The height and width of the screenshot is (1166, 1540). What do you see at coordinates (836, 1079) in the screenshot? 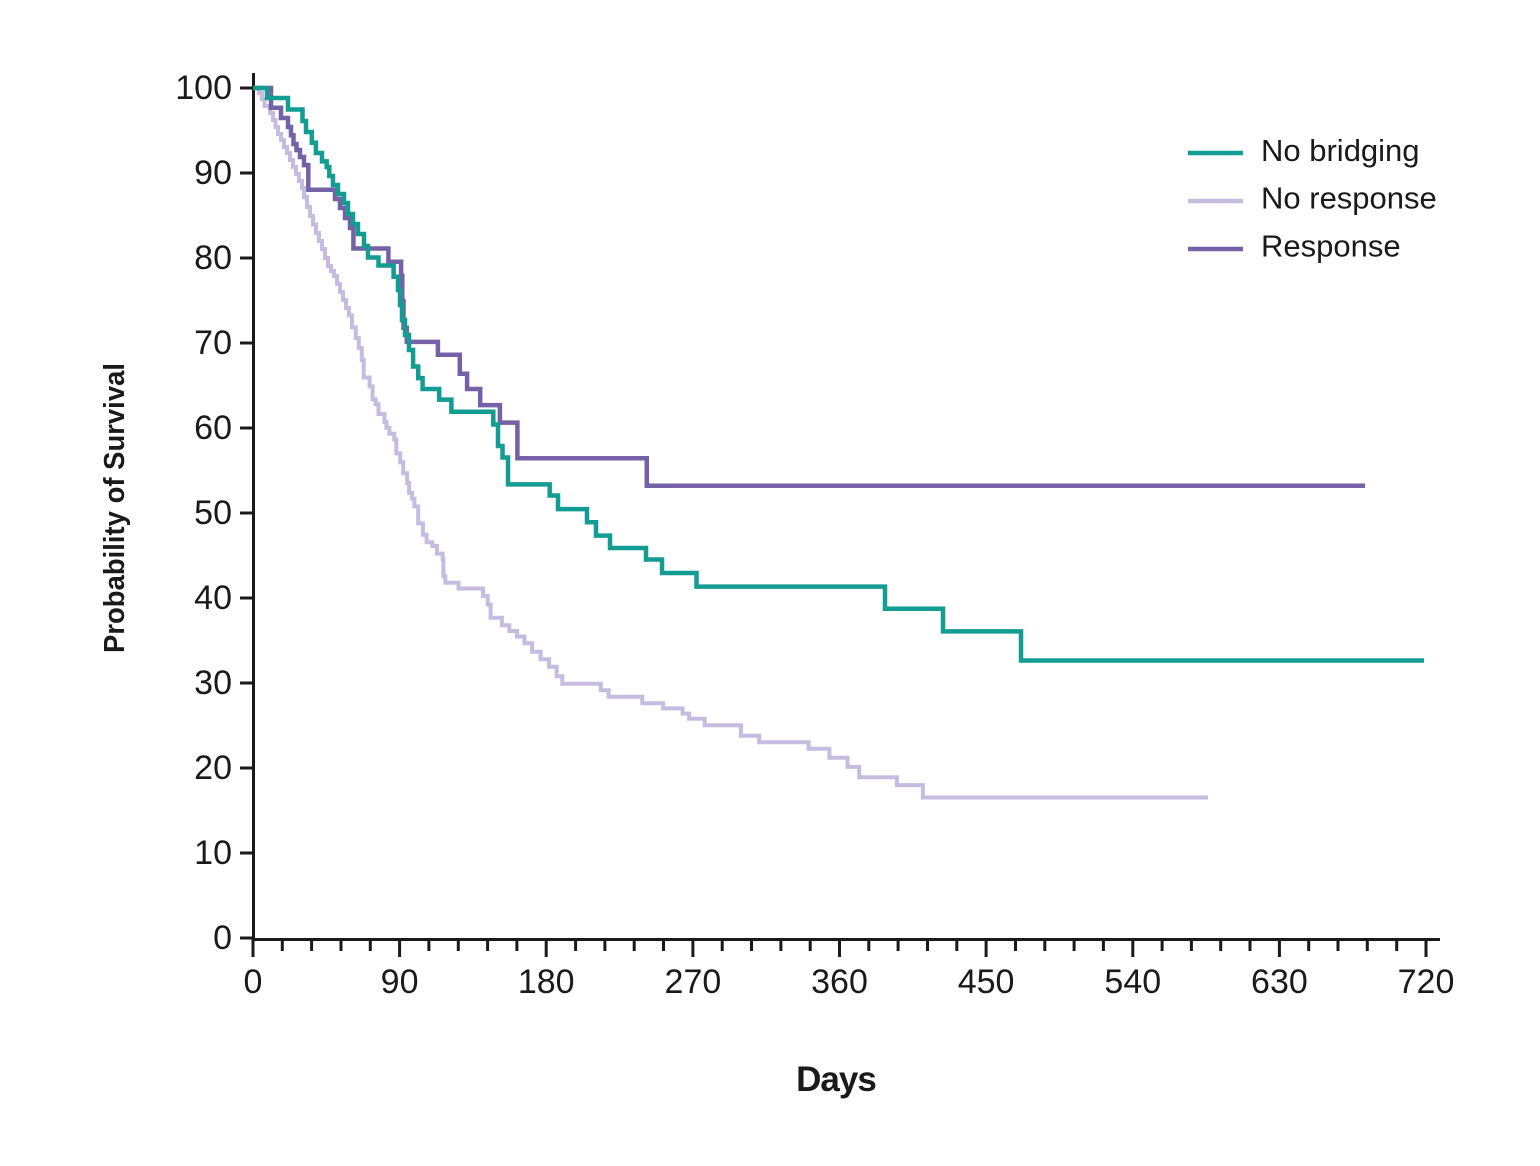
I see `svg-text: Days` at bounding box center [836, 1079].